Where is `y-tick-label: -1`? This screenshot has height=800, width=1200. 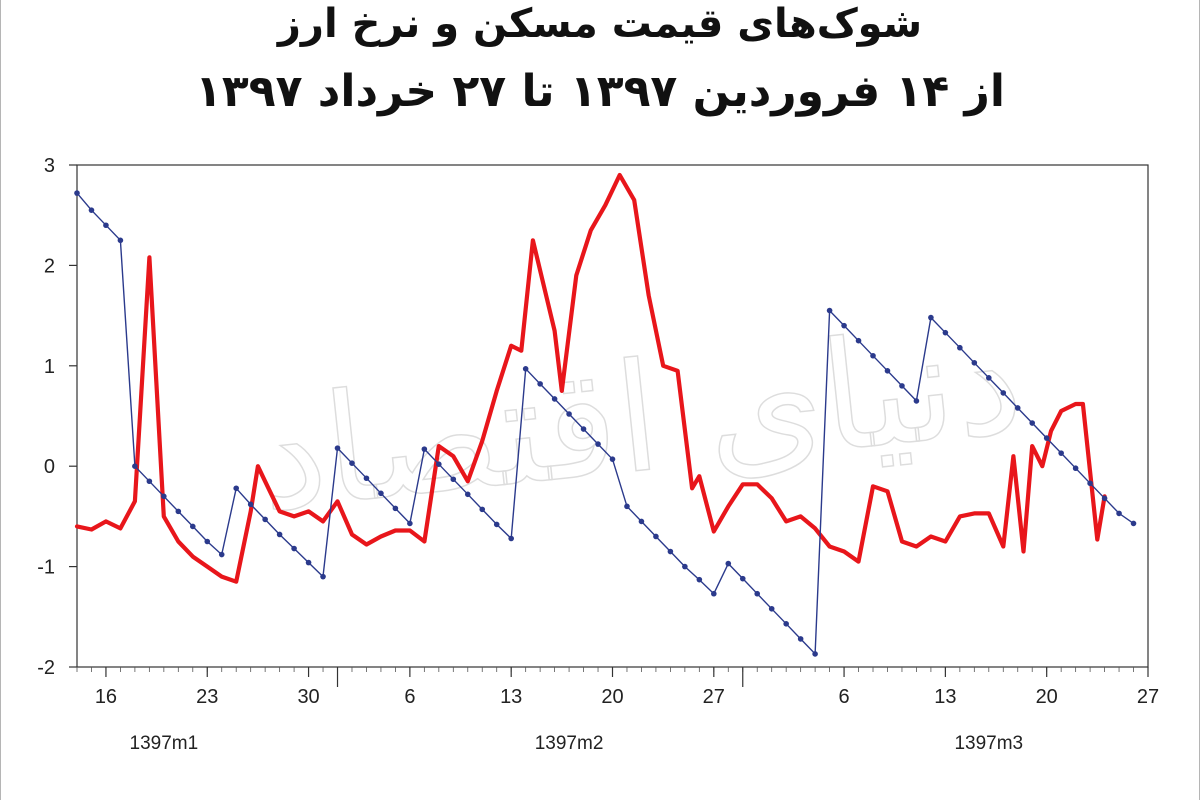 y-tick-label: -1 is located at coordinates (46, 568).